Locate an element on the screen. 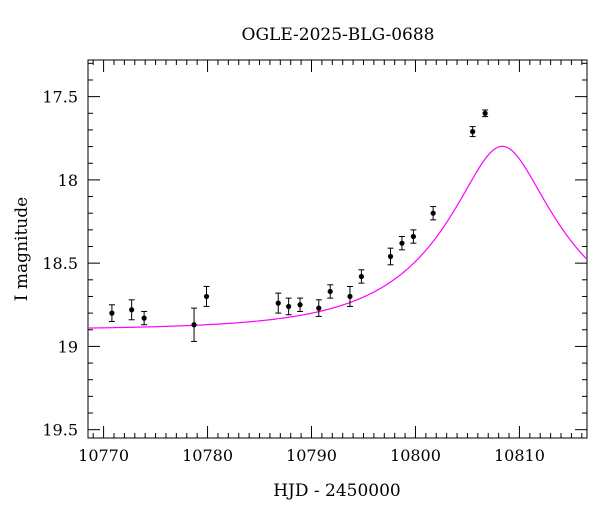 This screenshot has height=512, width=600. chart-title: OGLE-2025-BLG-0688 is located at coordinates (338, 35).